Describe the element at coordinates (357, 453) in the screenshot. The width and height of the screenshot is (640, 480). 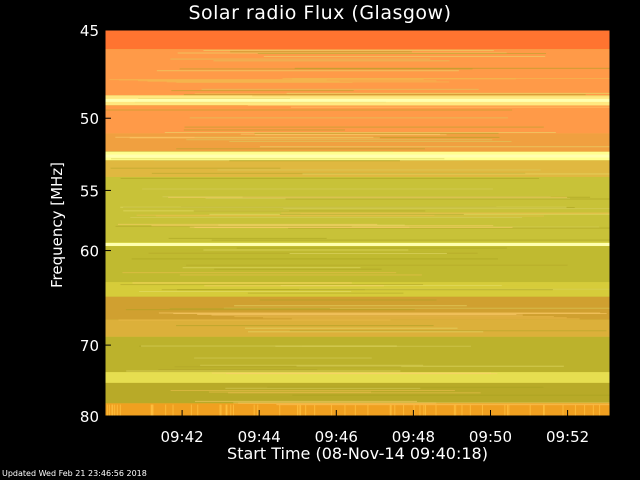
I see `x-axis-label: Start Time (08-Nov-14 09:40:18)` at that location.